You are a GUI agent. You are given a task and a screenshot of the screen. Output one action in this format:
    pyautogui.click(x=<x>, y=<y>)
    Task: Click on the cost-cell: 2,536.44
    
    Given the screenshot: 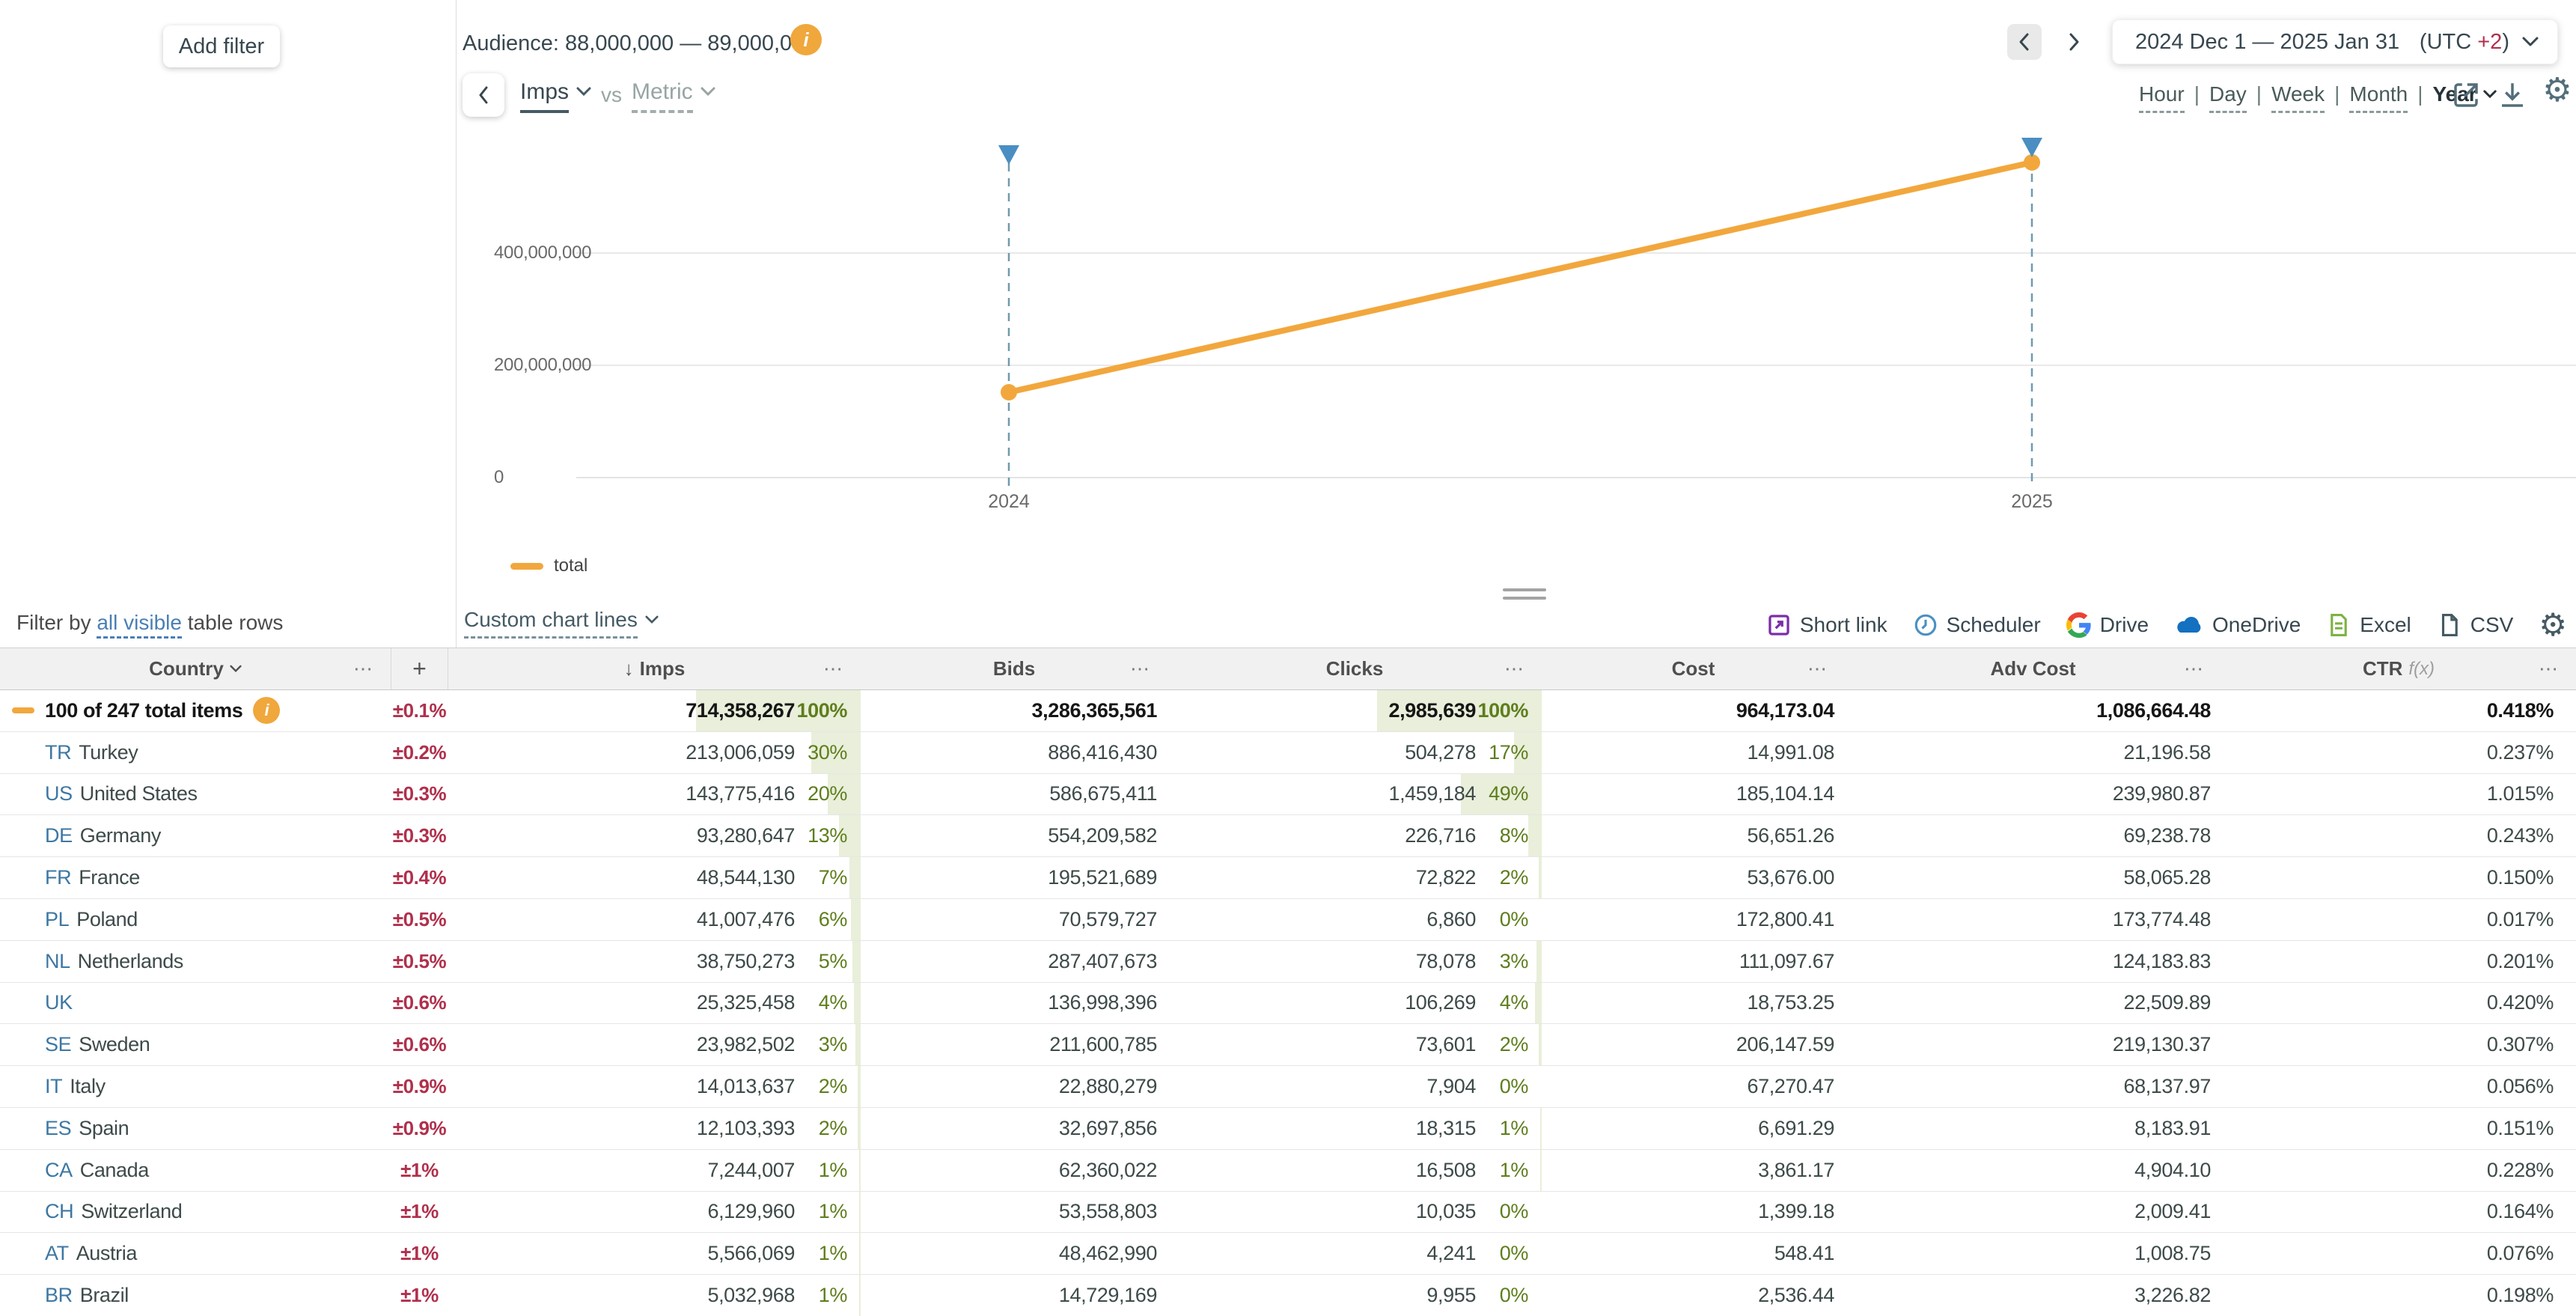 What is the action you would take?
    pyautogui.click(x=1796, y=1295)
    